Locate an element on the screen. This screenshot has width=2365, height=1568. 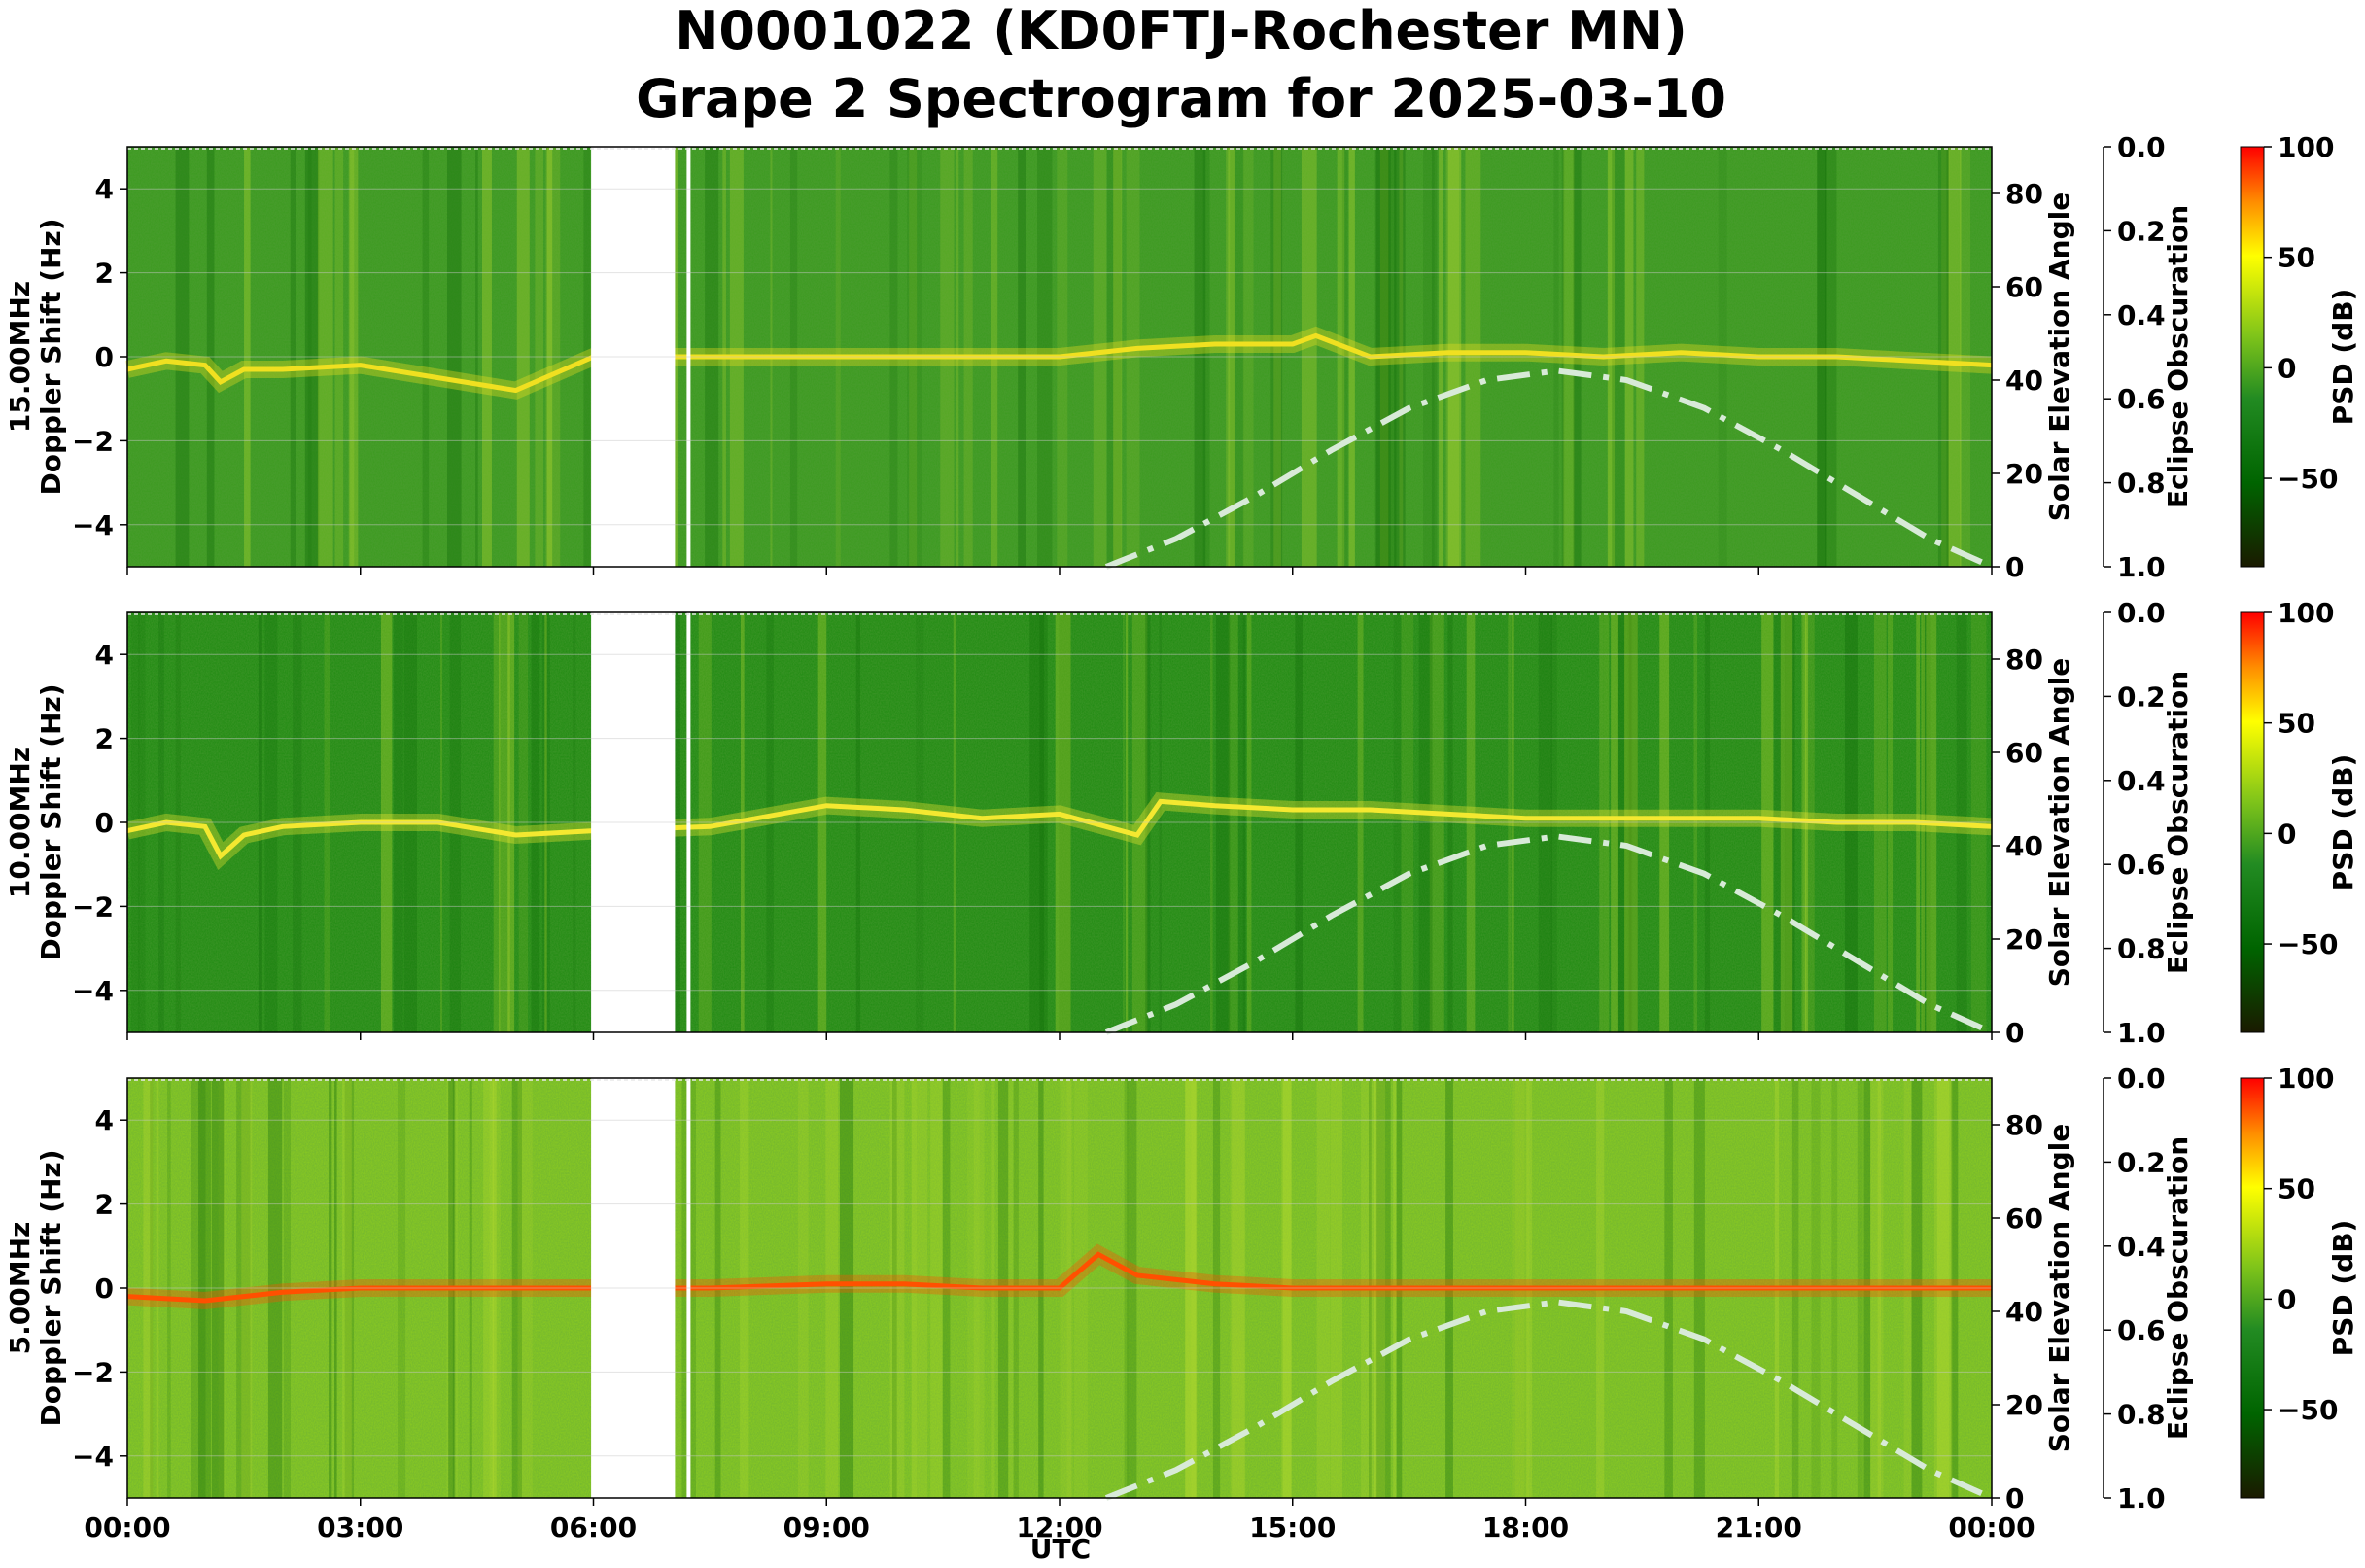
panel-frequency-label: 5.00MHz is located at coordinates (20, 1288).